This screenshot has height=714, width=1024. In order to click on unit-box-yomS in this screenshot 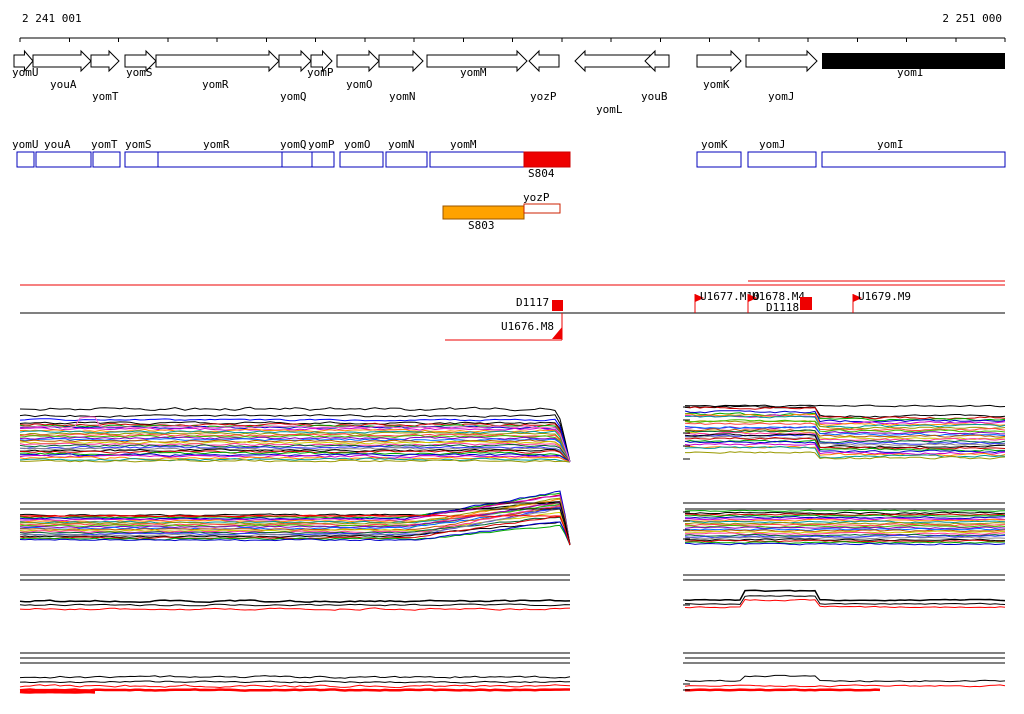, I will do `click(141, 159)`.